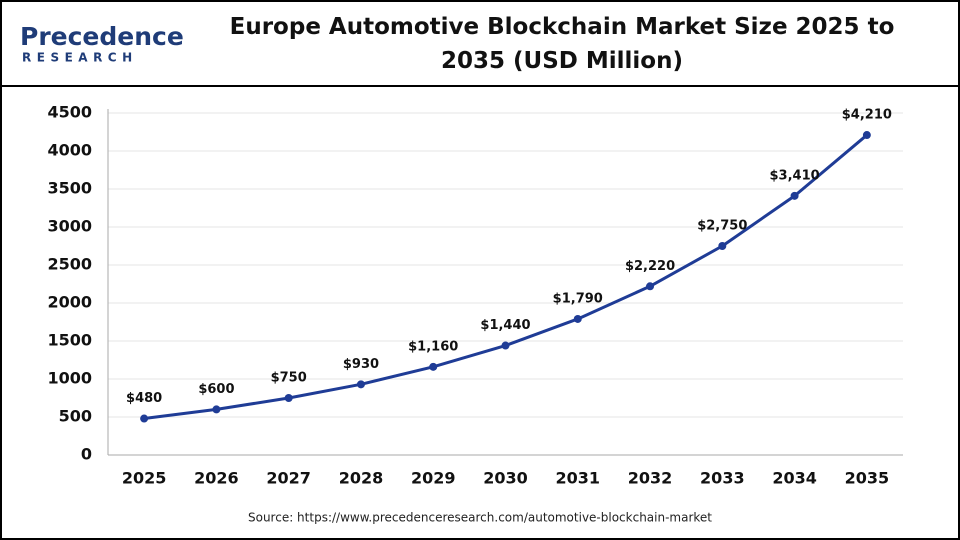 The image size is (960, 540). What do you see at coordinates (480, 86) in the screenshot?
I see `header-rule` at bounding box center [480, 86].